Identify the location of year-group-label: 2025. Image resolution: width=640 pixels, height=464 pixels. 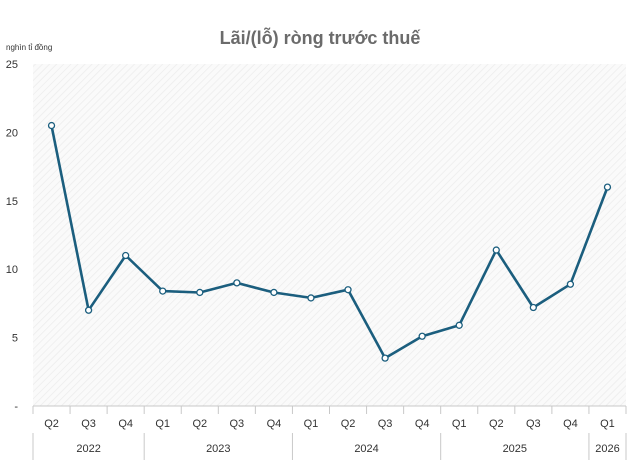
(515, 449).